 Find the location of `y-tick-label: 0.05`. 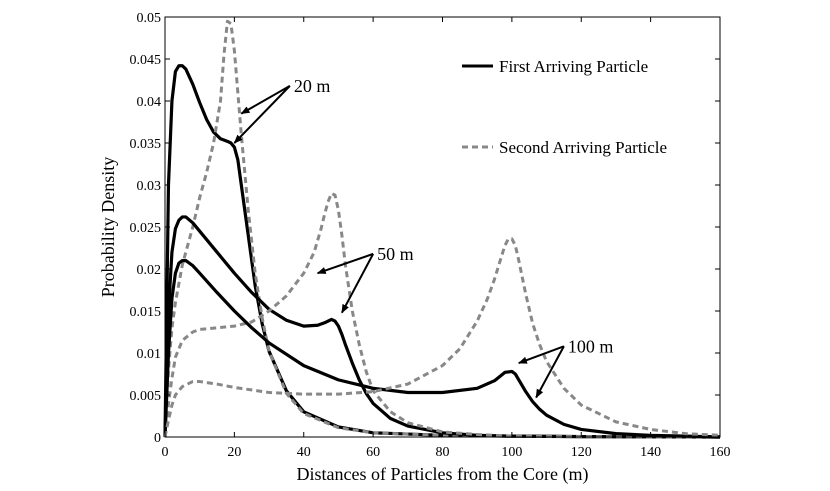

y-tick-label: 0.05 is located at coordinates (149, 18).